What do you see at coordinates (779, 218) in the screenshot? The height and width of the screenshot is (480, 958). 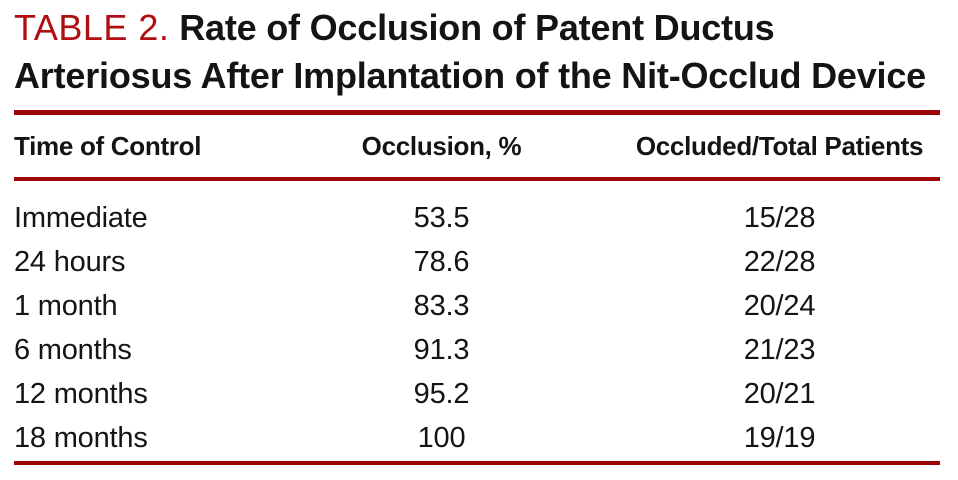 I see `cell-fraction: 15/28` at bounding box center [779, 218].